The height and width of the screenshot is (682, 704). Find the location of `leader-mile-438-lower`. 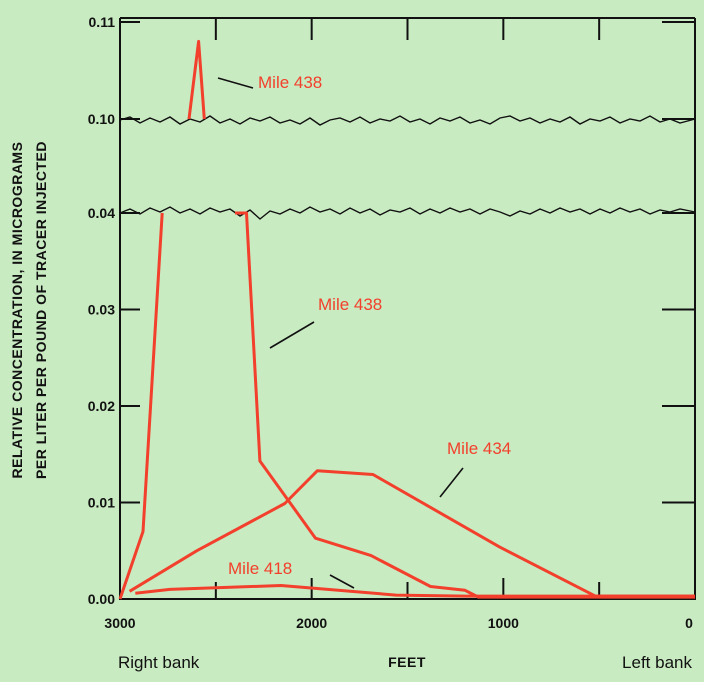

leader-mile-438-lower is located at coordinates (292, 335).